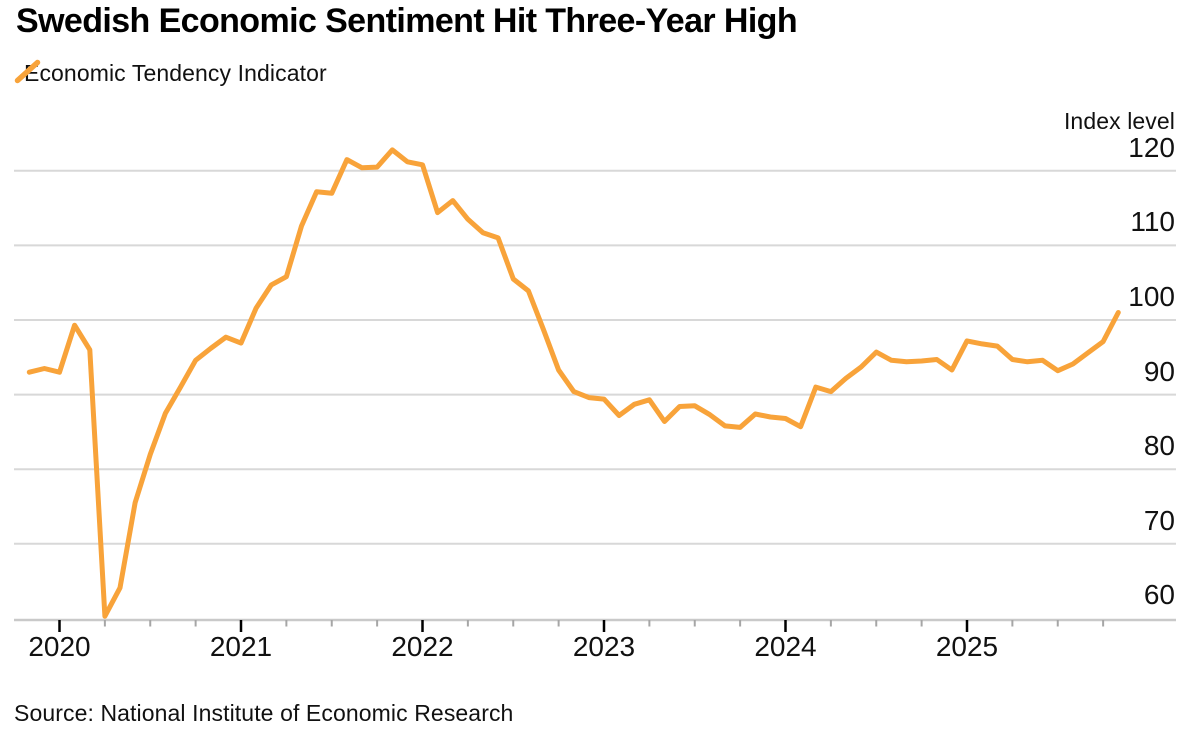  Describe the element at coordinates (175, 72) in the screenshot. I see `legend-label: Economic Tendency Indicator` at that location.